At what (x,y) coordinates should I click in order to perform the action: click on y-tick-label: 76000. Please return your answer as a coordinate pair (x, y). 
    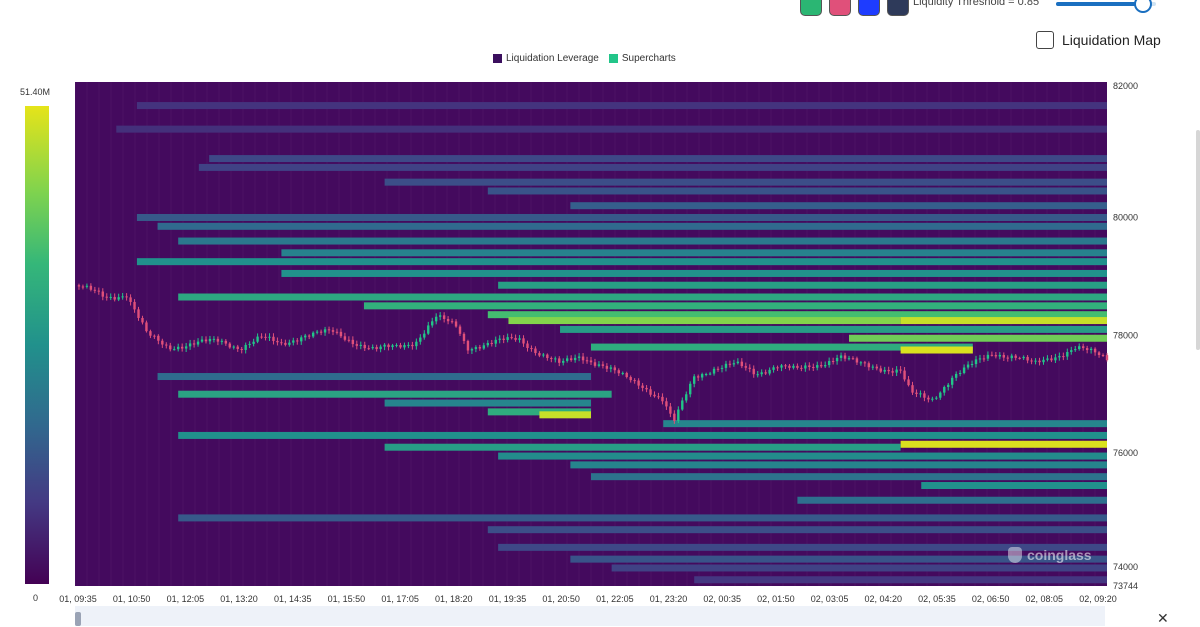
    Looking at the image, I should click on (1125, 453).